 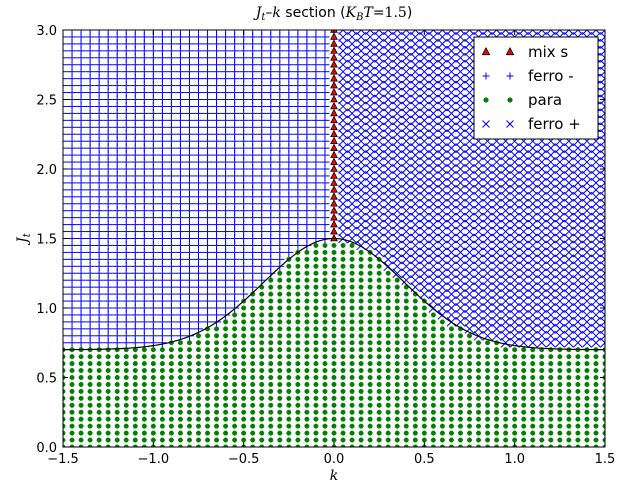 What do you see at coordinates (268, 13) in the screenshot?
I see `title-dash: –` at bounding box center [268, 13].